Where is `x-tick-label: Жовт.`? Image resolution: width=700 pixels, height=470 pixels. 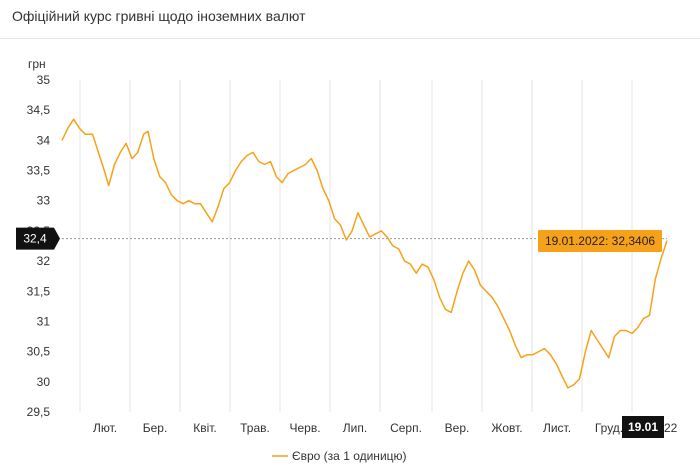 x-tick-label: Жовт. is located at coordinates (506, 428).